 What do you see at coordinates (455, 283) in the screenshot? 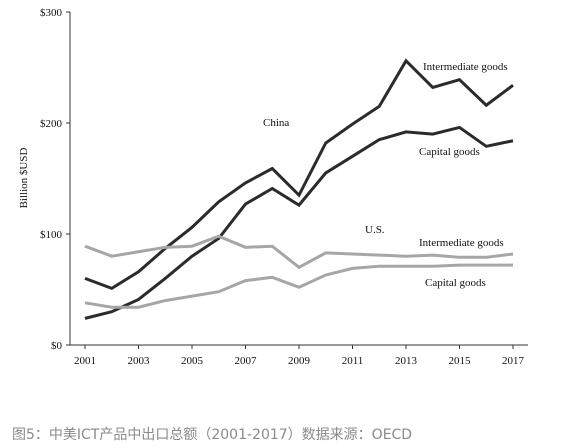
I see `annotation-us-capital: Capital goods` at bounding box center [455, 283].